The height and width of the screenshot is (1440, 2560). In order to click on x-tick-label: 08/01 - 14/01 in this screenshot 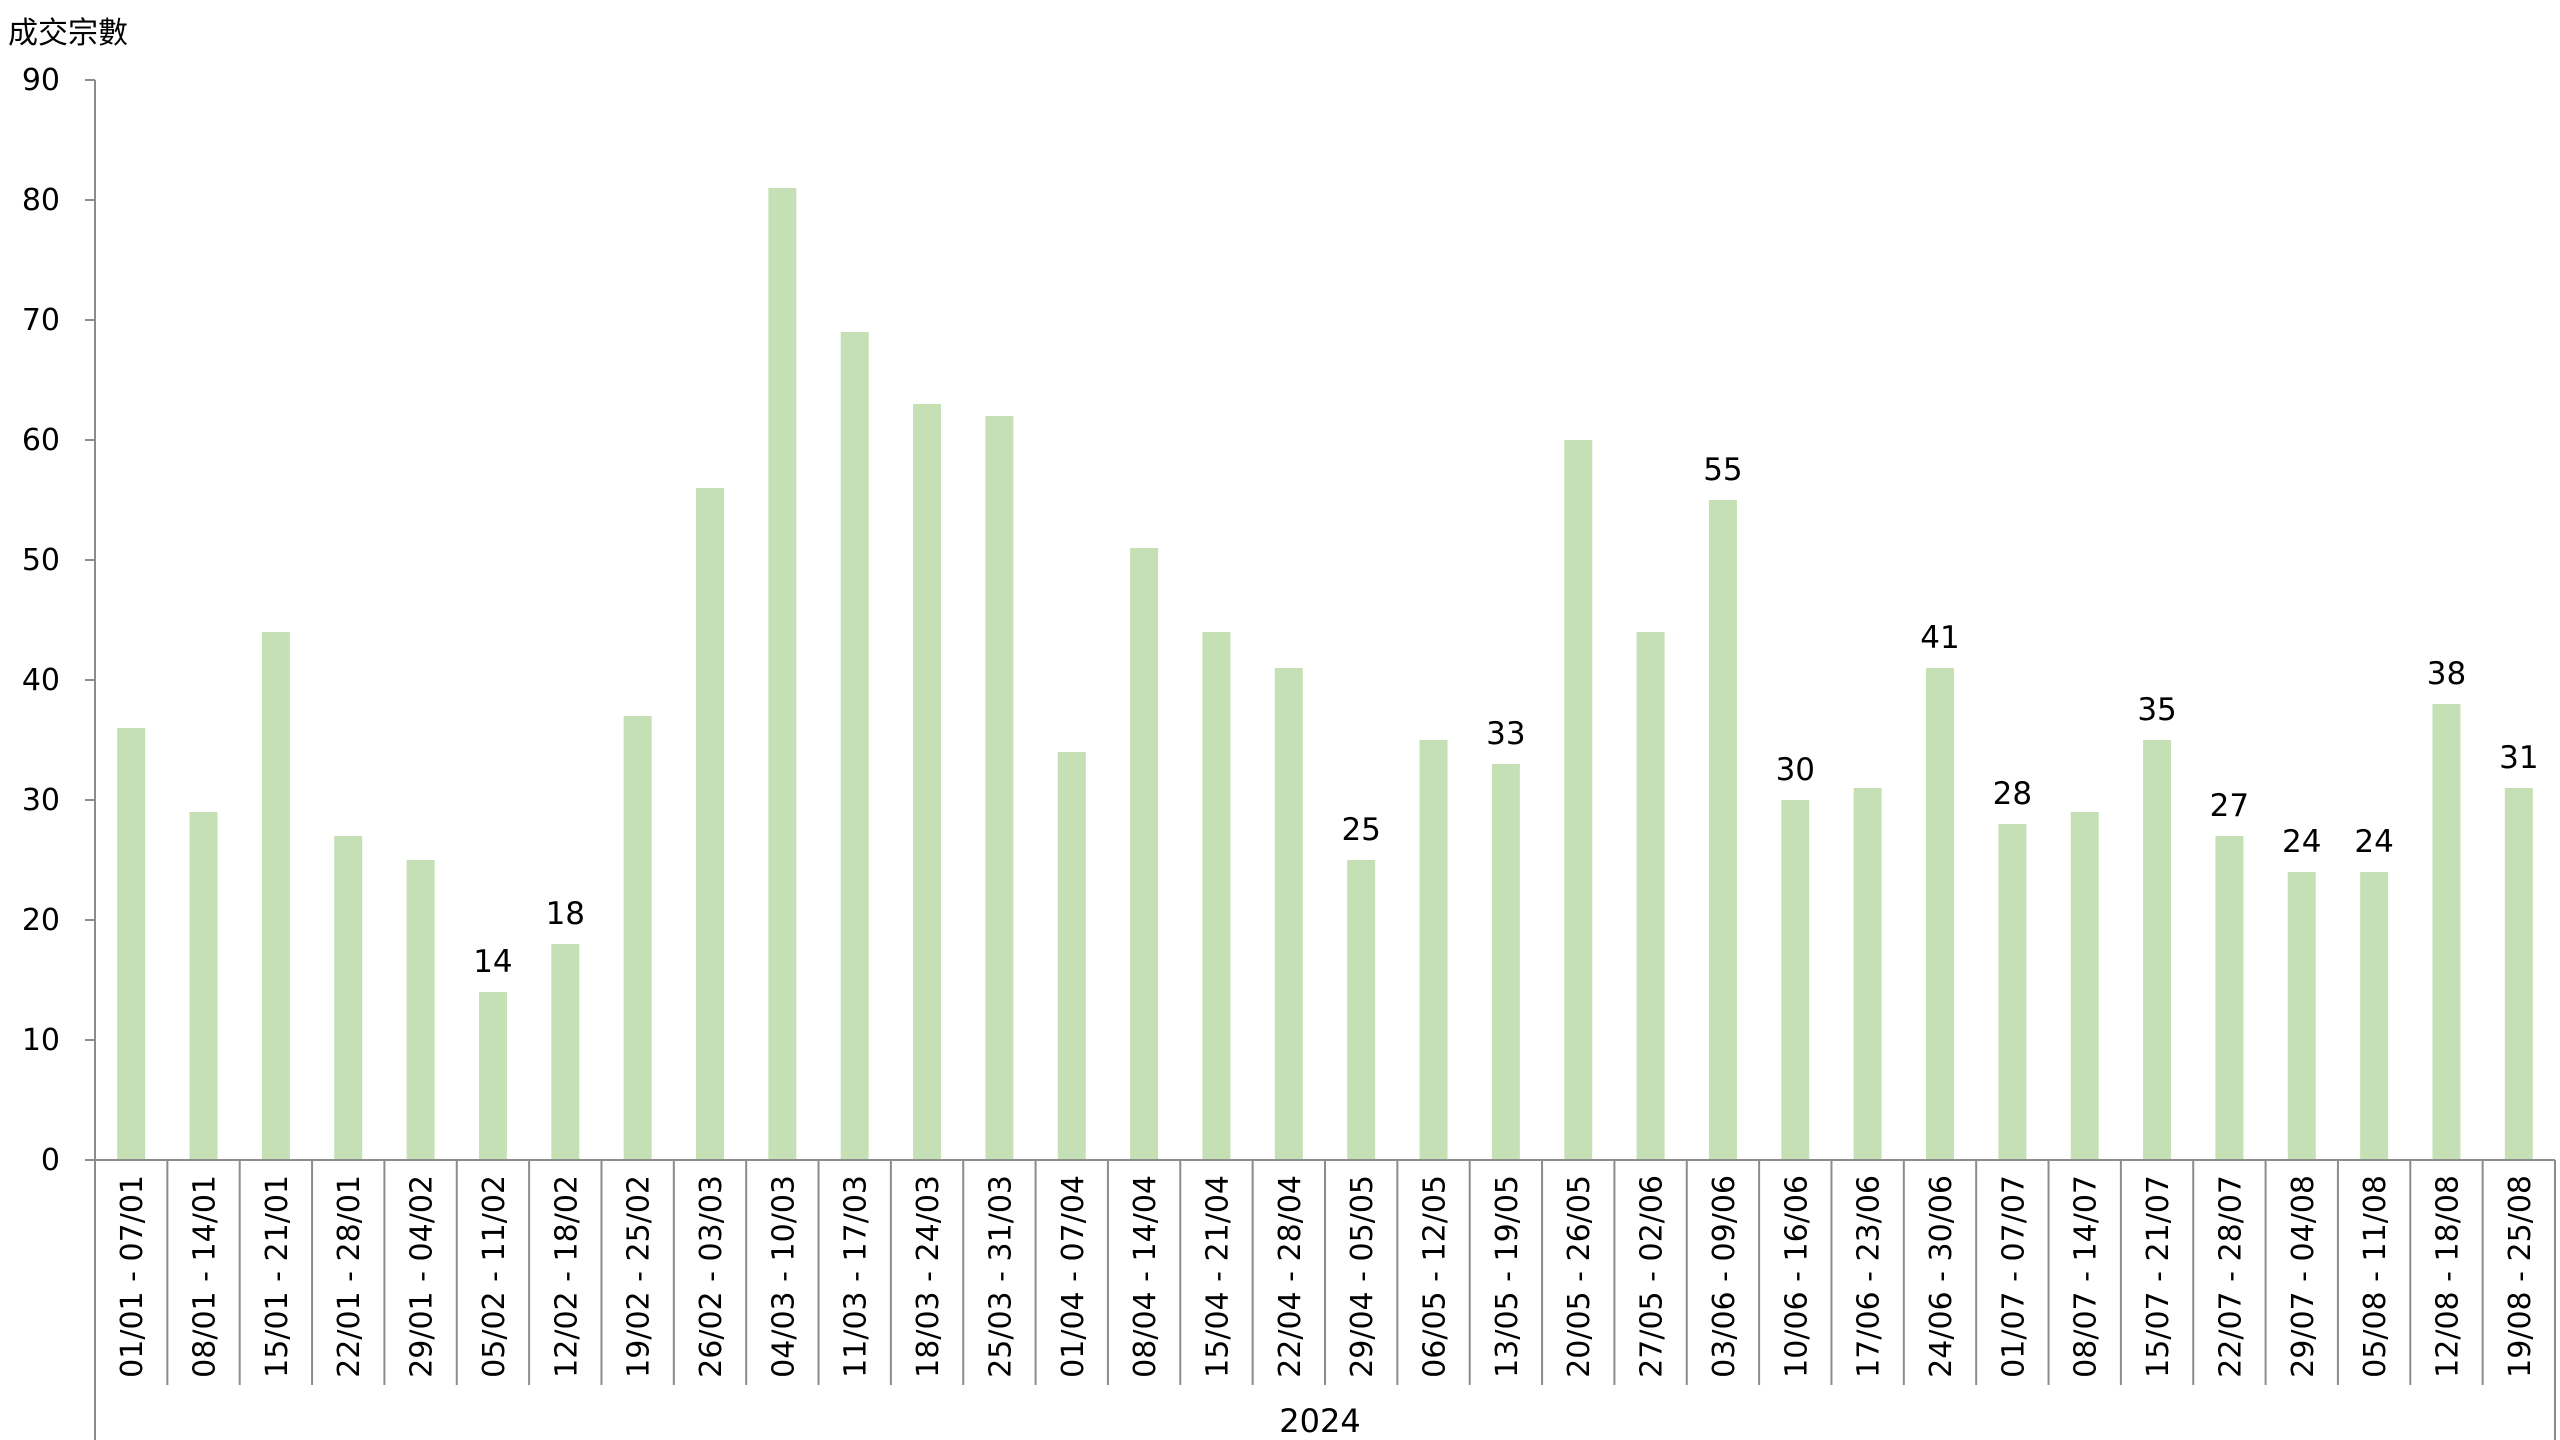, I will do `click(205, 1276)`.